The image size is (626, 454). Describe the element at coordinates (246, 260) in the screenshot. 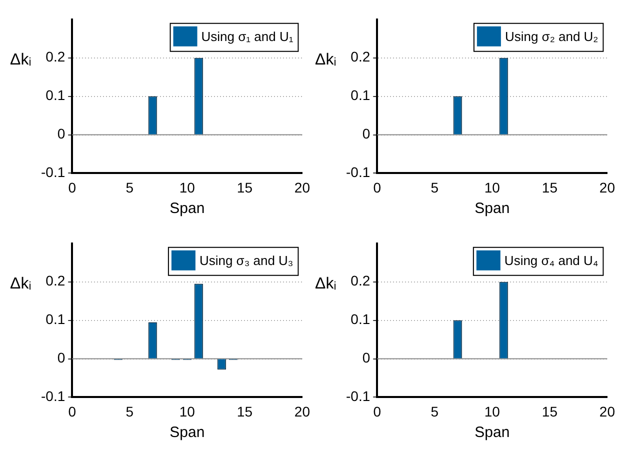

I see `legend-label: Using σ₃ and U₃` at that location.